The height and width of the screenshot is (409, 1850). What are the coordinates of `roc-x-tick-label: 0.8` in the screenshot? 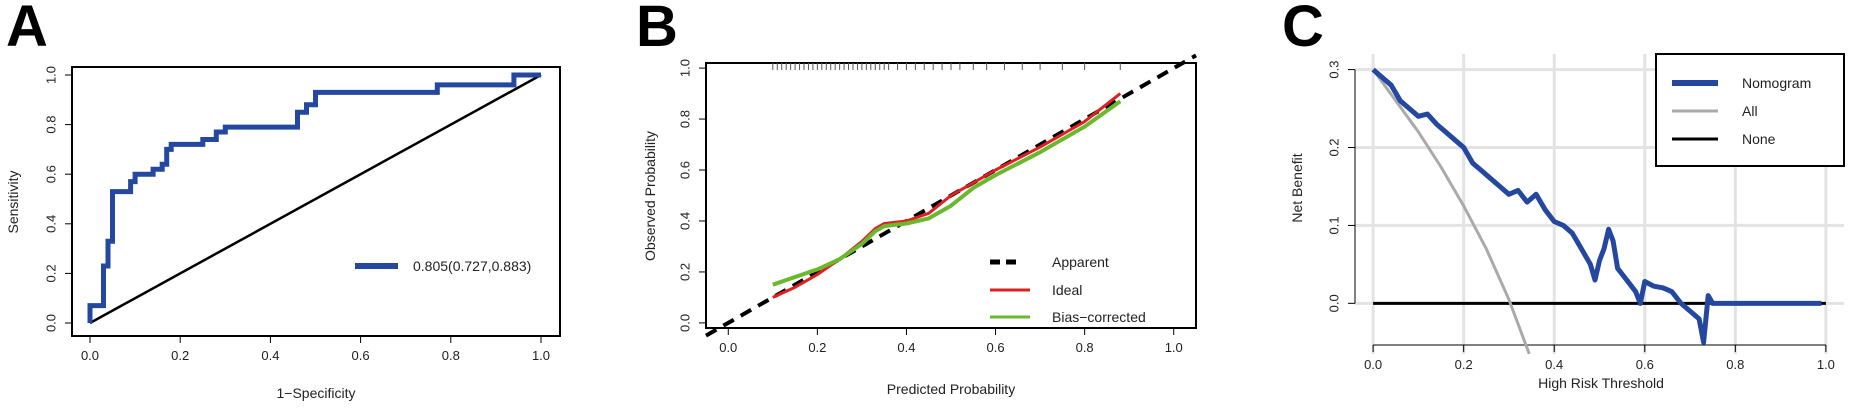 It's located at (451, 355).